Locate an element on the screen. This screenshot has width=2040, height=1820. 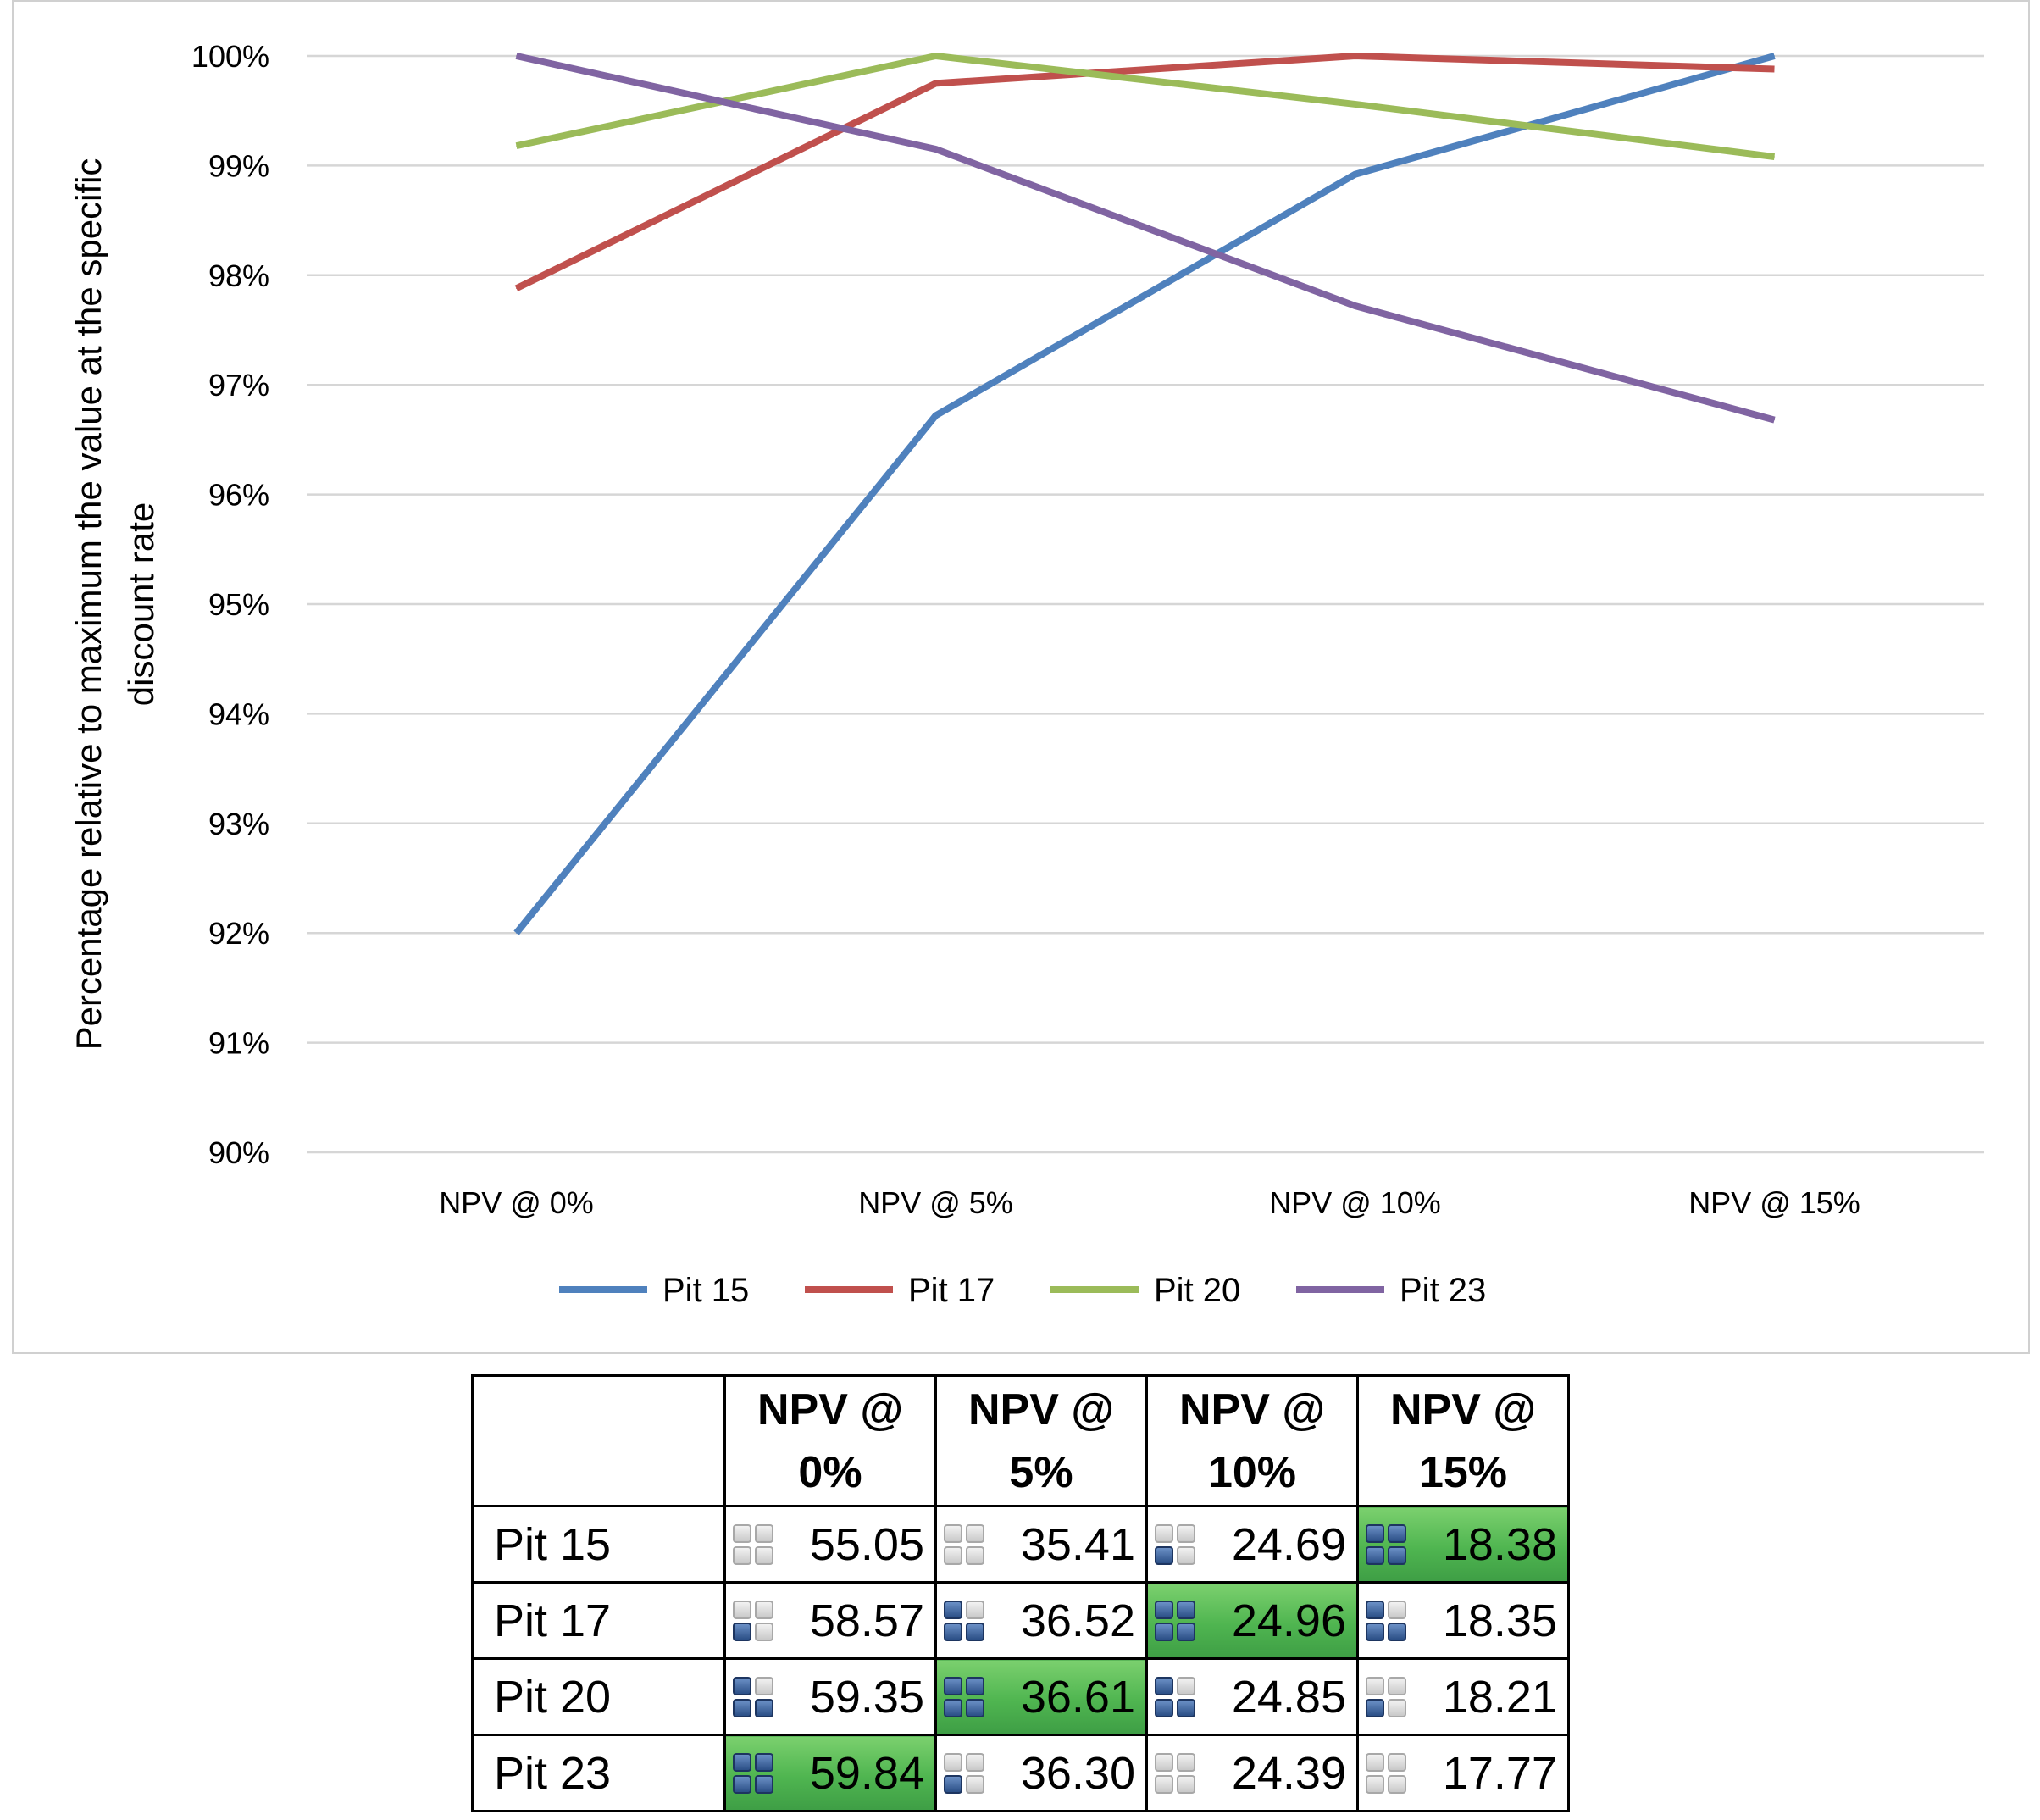
table-cell: 36.61 is located at coordinates (1041, 1697).